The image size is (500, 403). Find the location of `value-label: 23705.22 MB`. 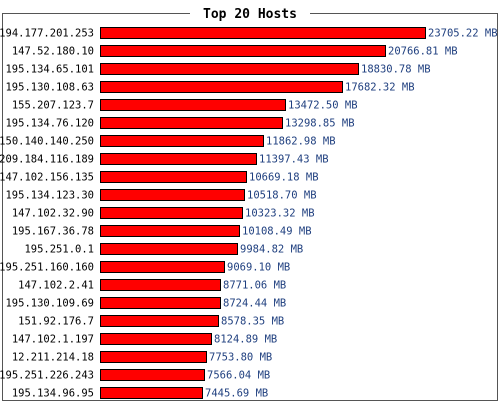

value-label: 23705.22 MB is located at coordinates (463, 34).